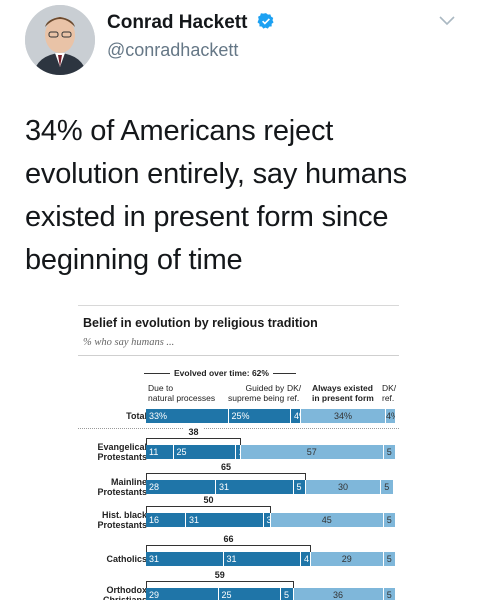  I want to click on row-label: Catholics, so click(126, 558).